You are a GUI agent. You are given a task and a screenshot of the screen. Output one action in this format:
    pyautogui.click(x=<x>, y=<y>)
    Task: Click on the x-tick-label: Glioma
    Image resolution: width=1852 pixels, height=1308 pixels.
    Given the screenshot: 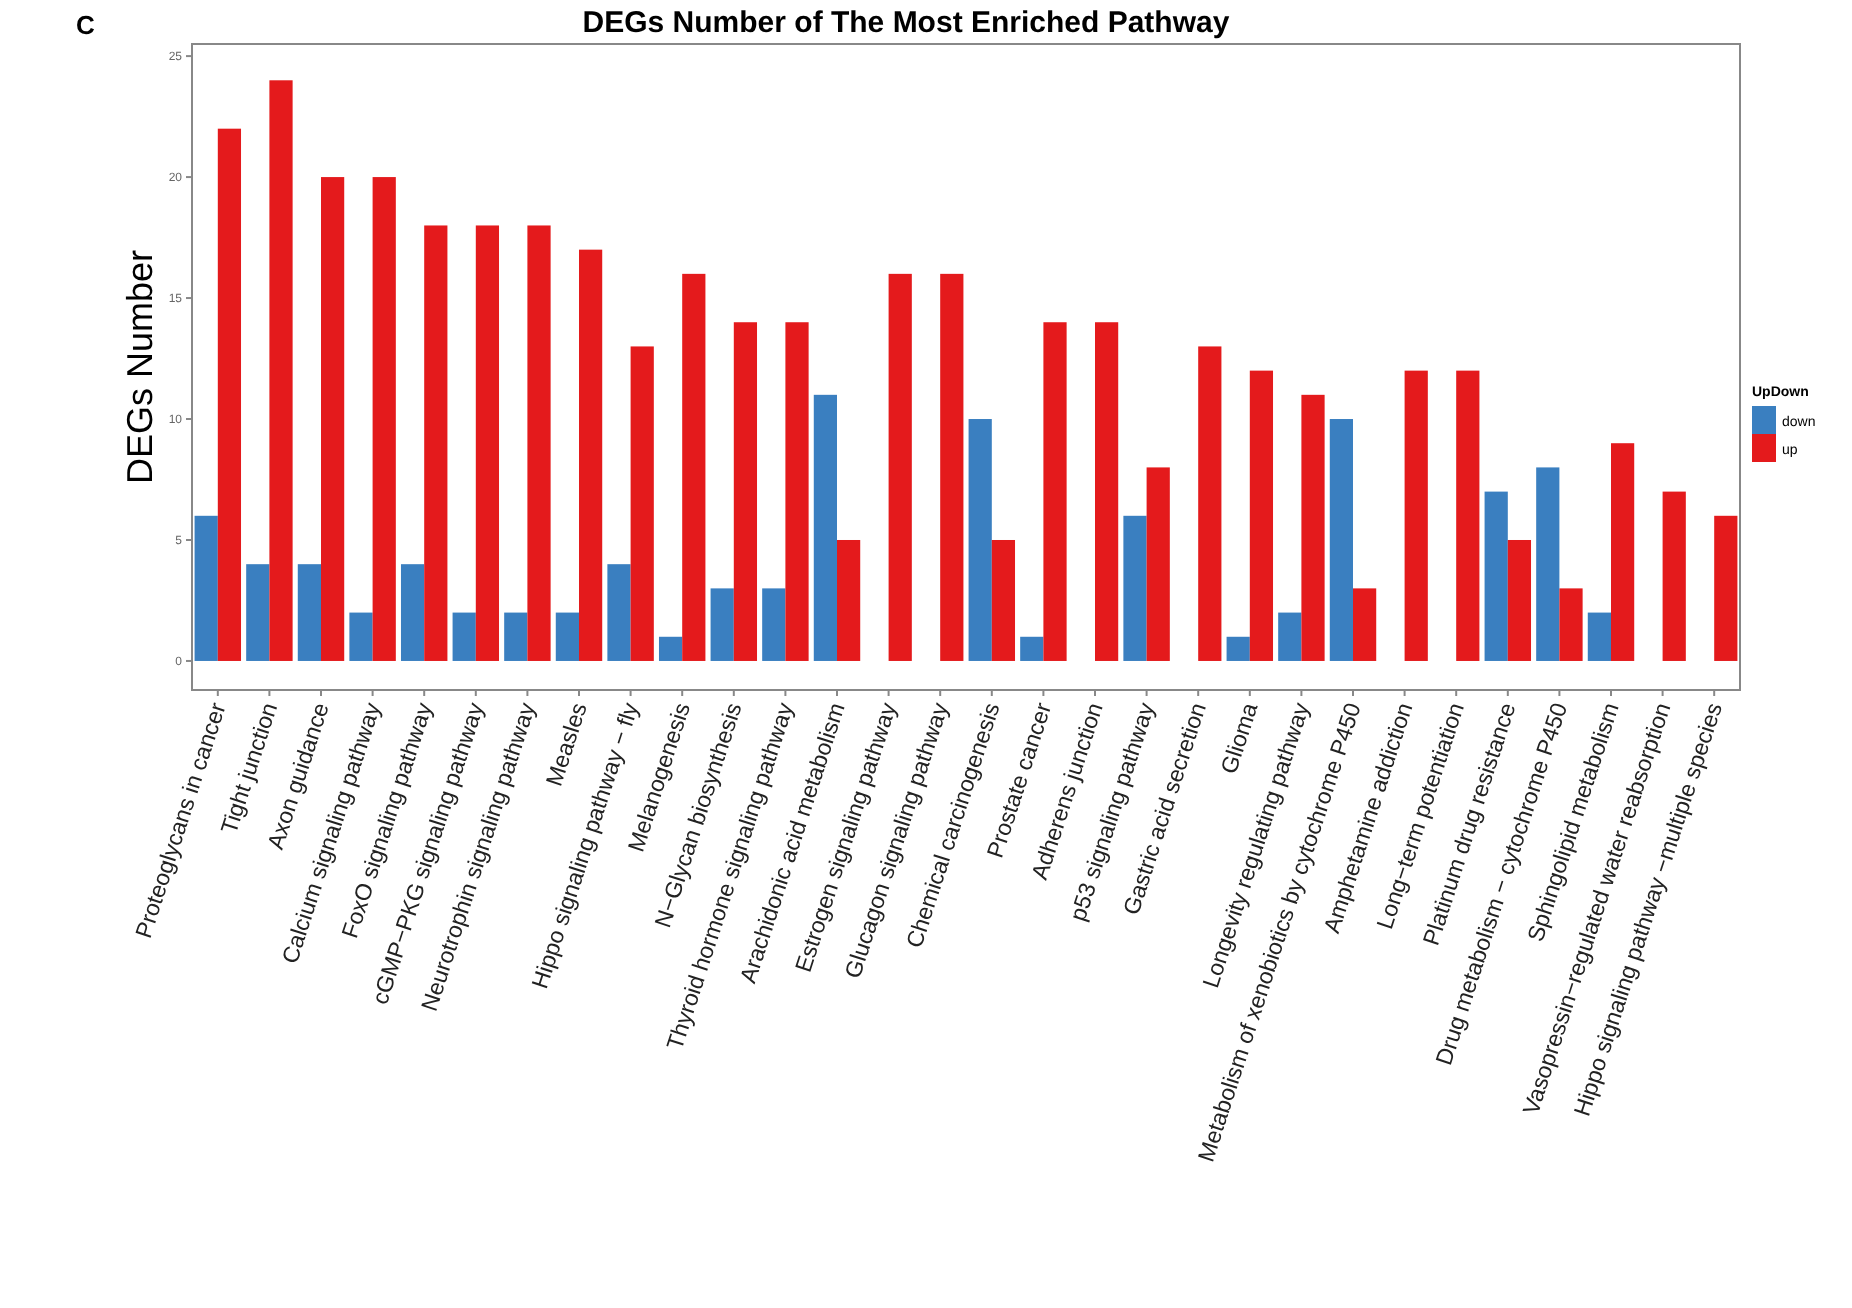 What is the action you would take?
    pyautogui.click(x=1241, y=738)
    